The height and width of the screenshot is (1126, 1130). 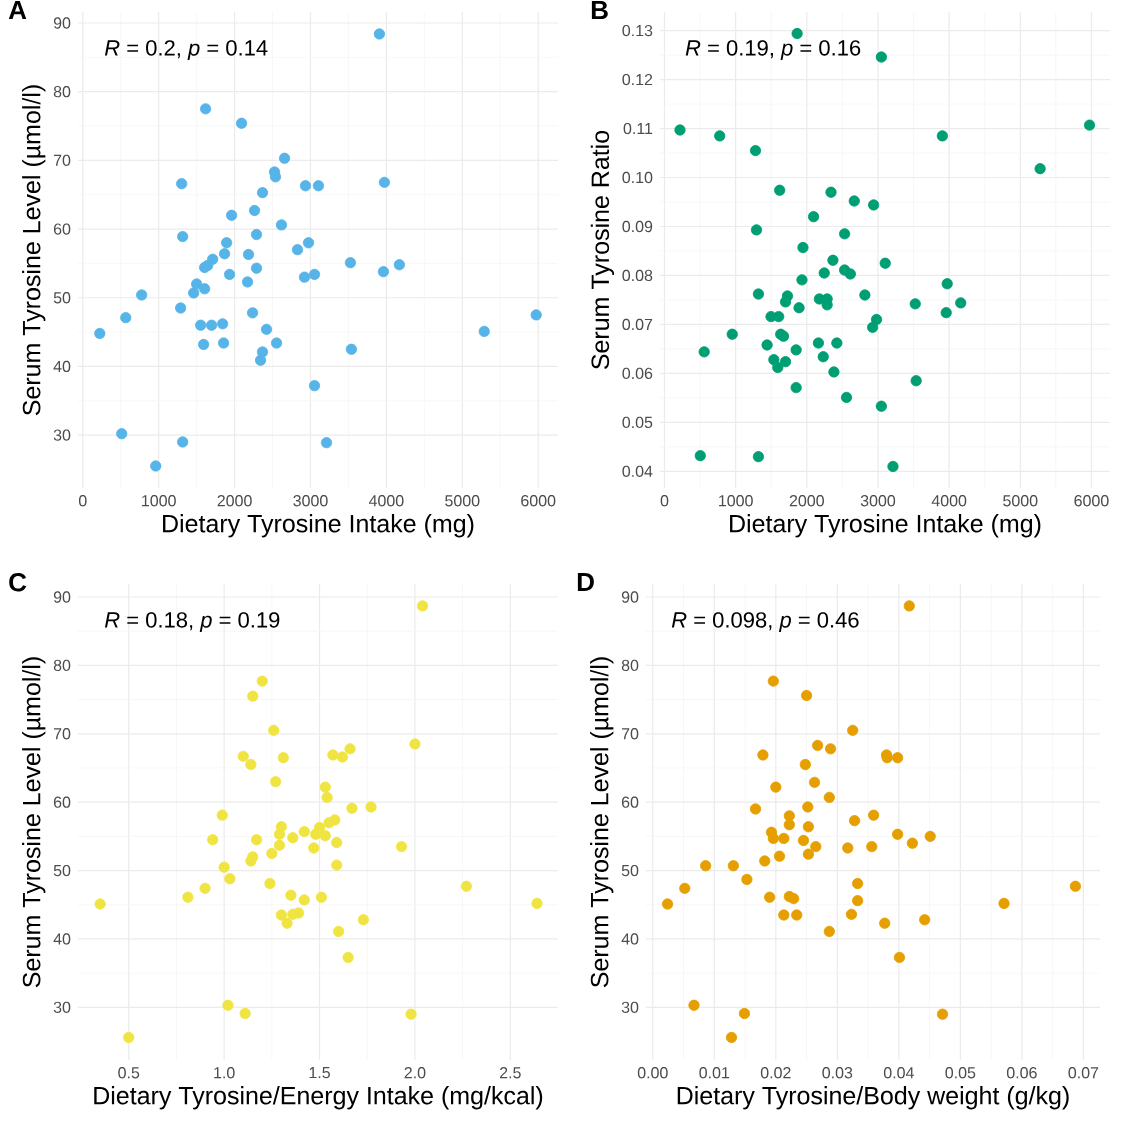 I want to click on annotation: R = 0.2, p = 0.14, so click(x=186, y=50).